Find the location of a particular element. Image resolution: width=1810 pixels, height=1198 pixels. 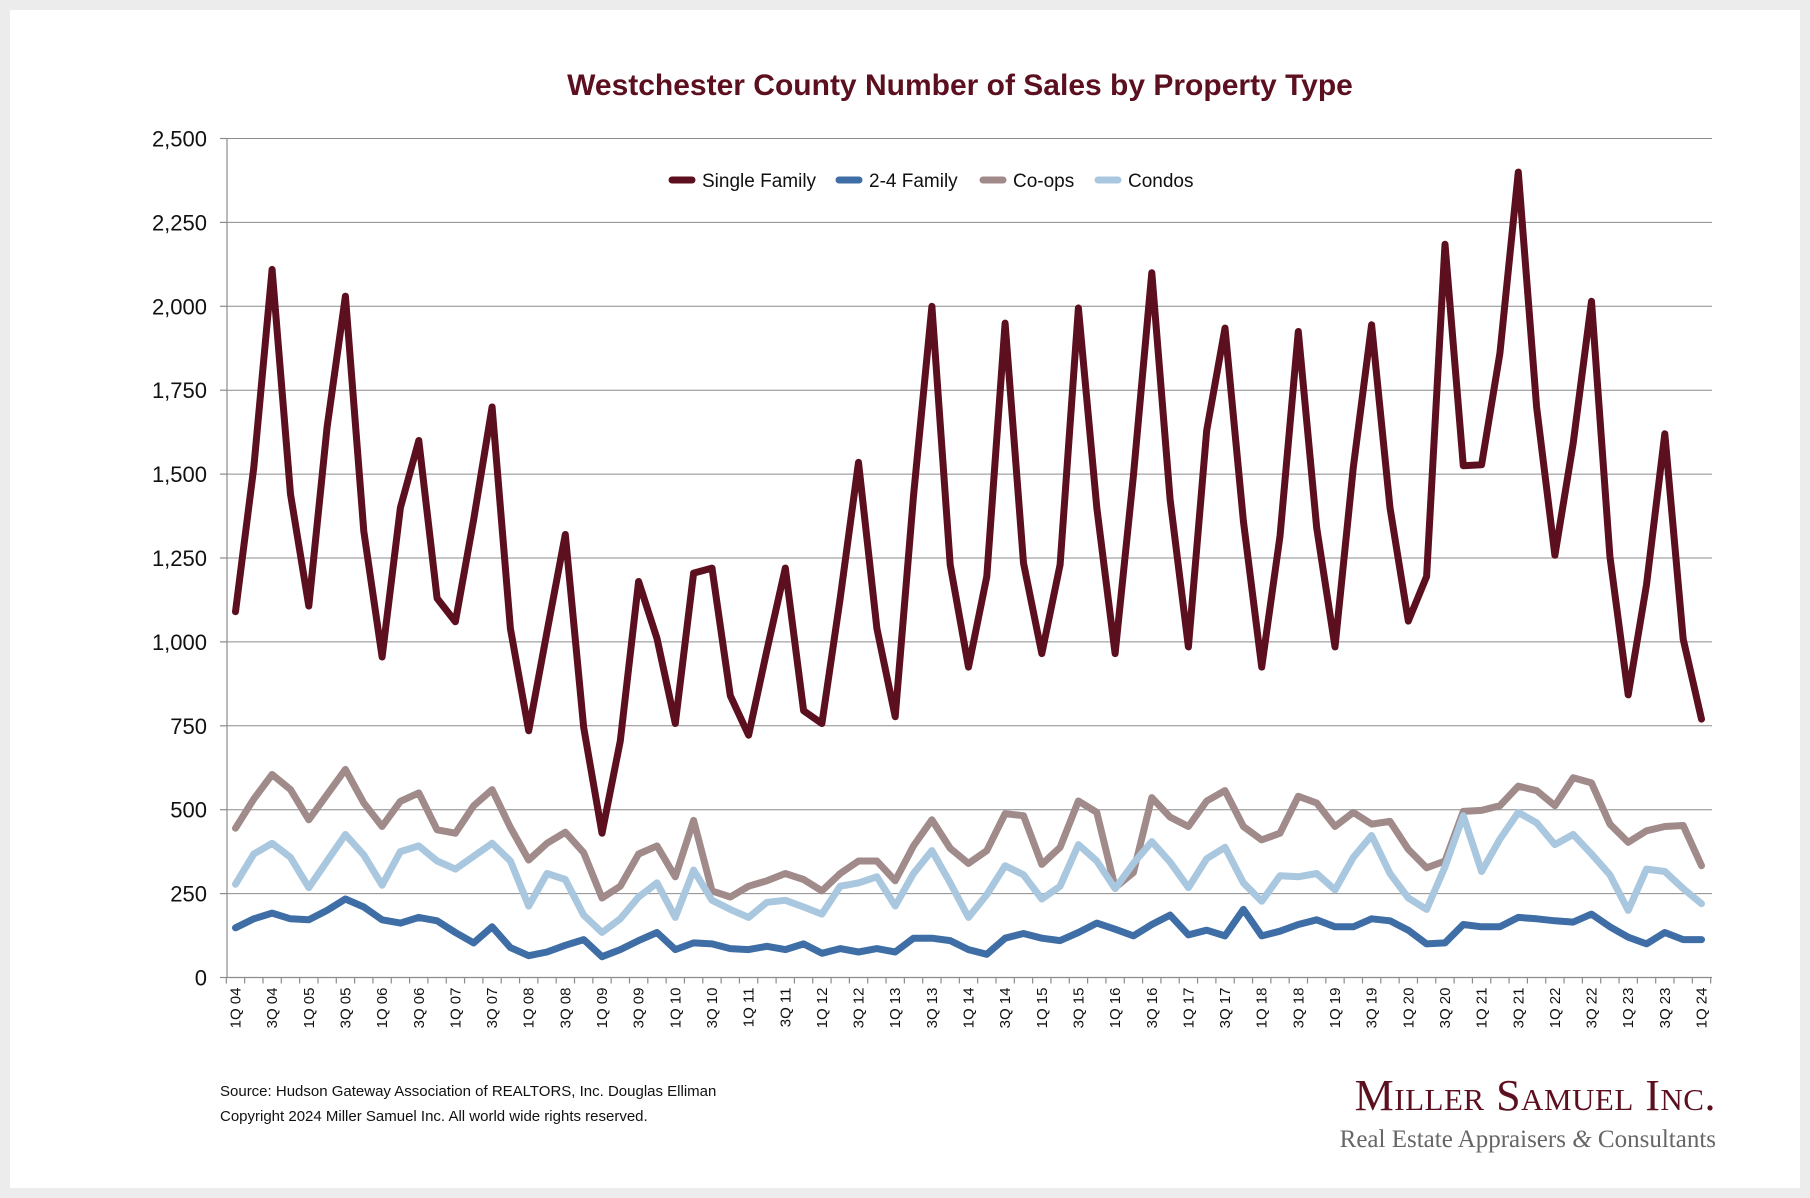

x-tick-label: 3Q 16 is located at coordinates (1152, 1008).